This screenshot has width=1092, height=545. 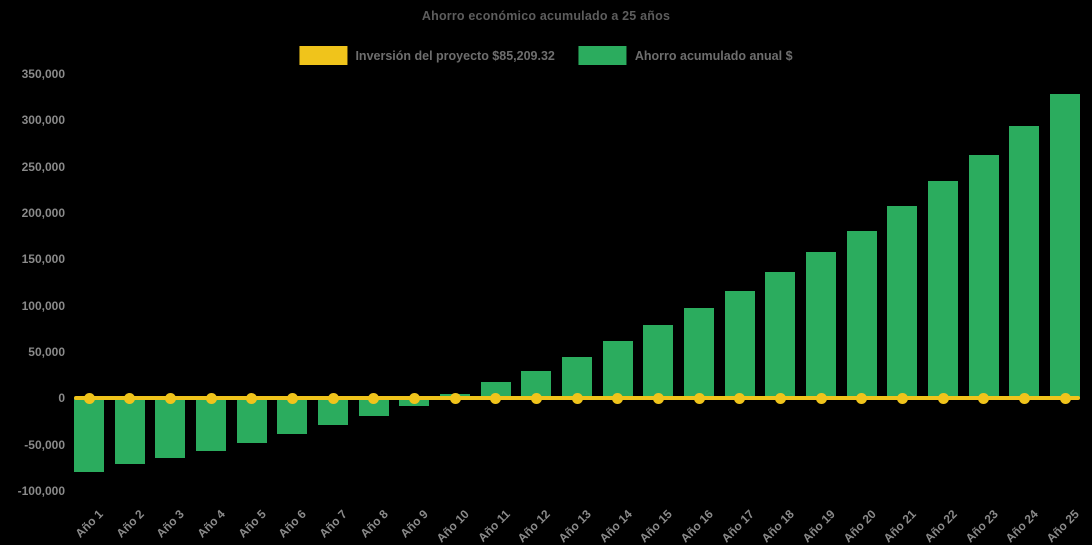 What do you see at coordinates (455, 55) in the screenshot?
I see `legend-label-investment: Inversión del proyecto $85,209.32` at bounding box center [455, 55].